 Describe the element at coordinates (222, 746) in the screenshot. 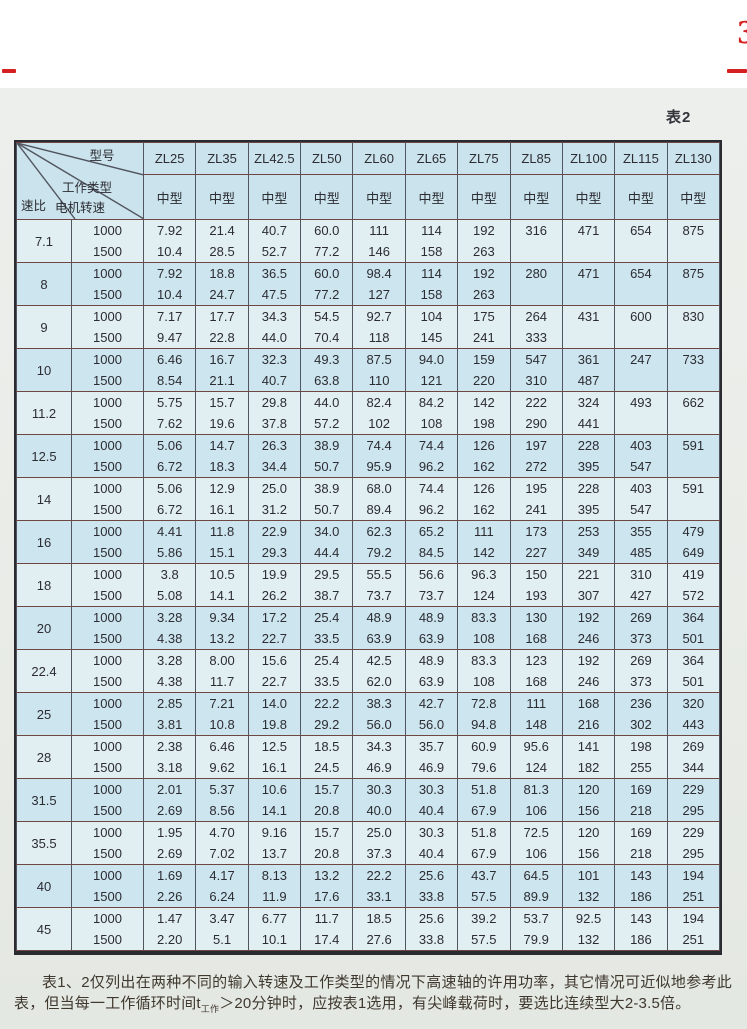

I see `power-value-1000rpm: 6.46` at that location.